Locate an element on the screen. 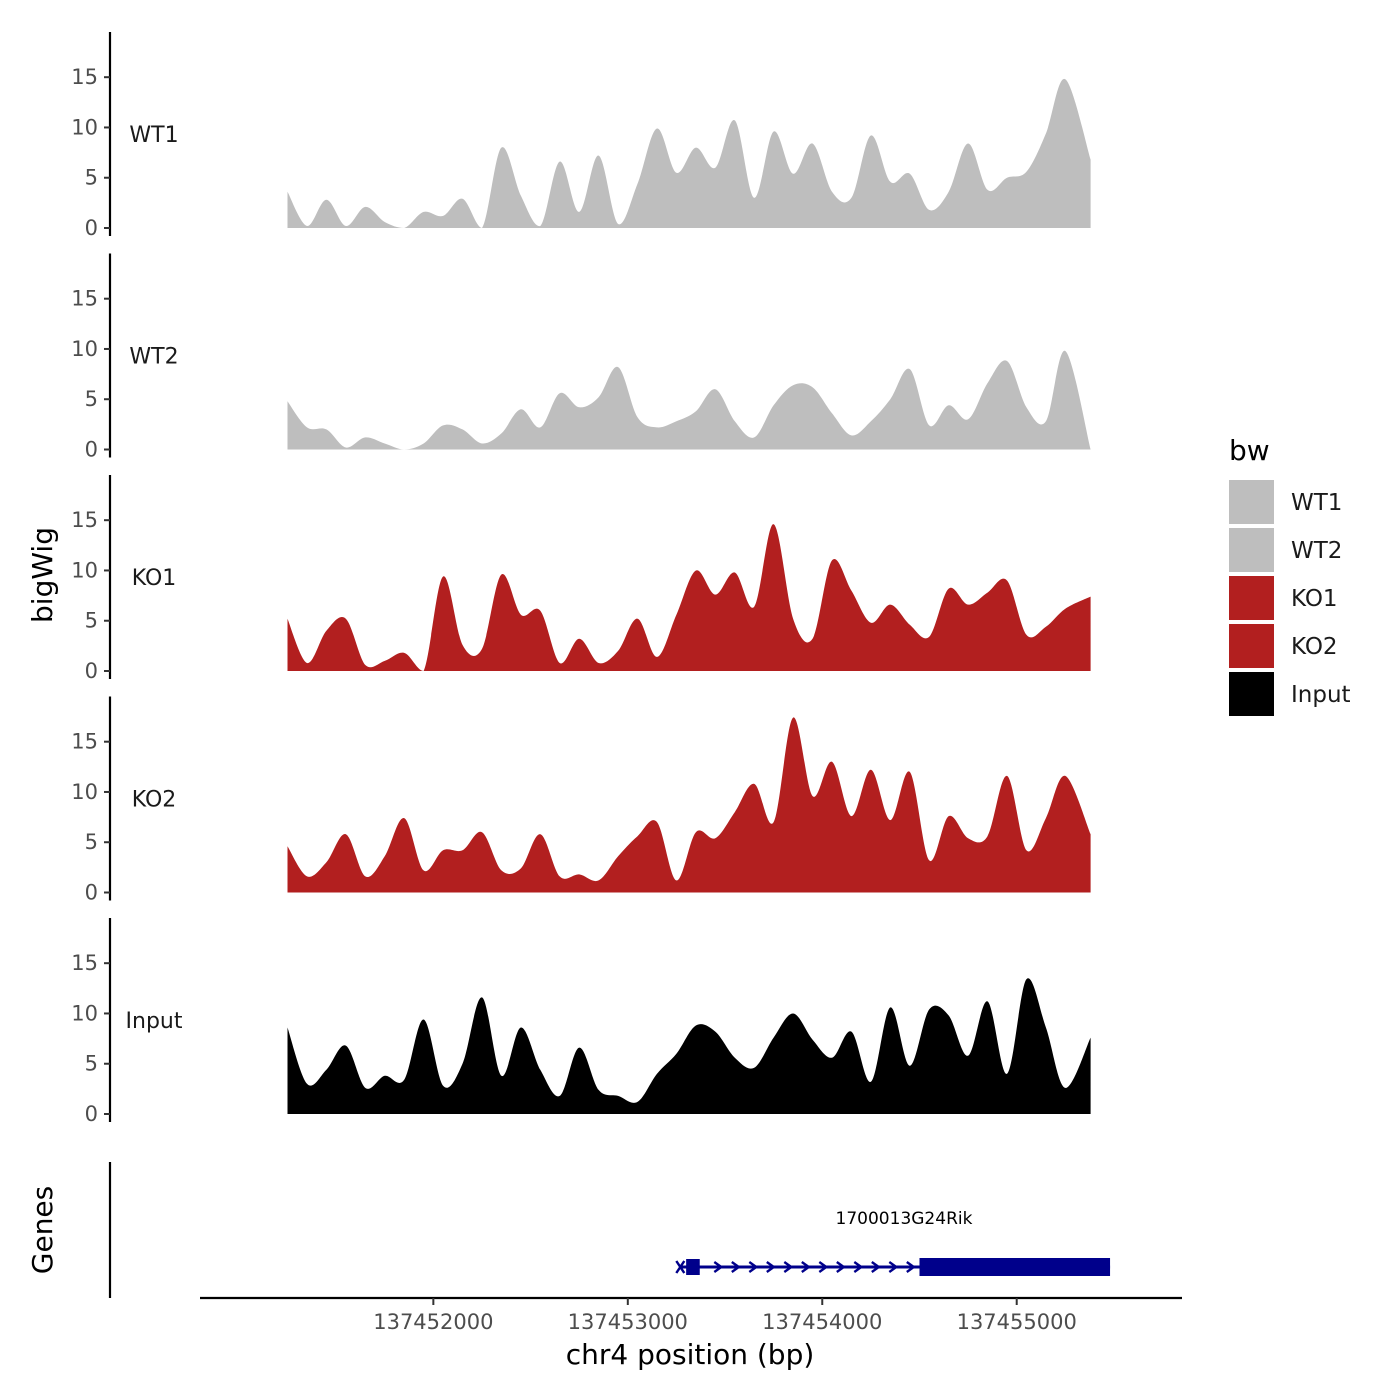 The height and width of the screenshot is (1400, 1400). coverage-area-wt1 is located at coordinates (689, 153).